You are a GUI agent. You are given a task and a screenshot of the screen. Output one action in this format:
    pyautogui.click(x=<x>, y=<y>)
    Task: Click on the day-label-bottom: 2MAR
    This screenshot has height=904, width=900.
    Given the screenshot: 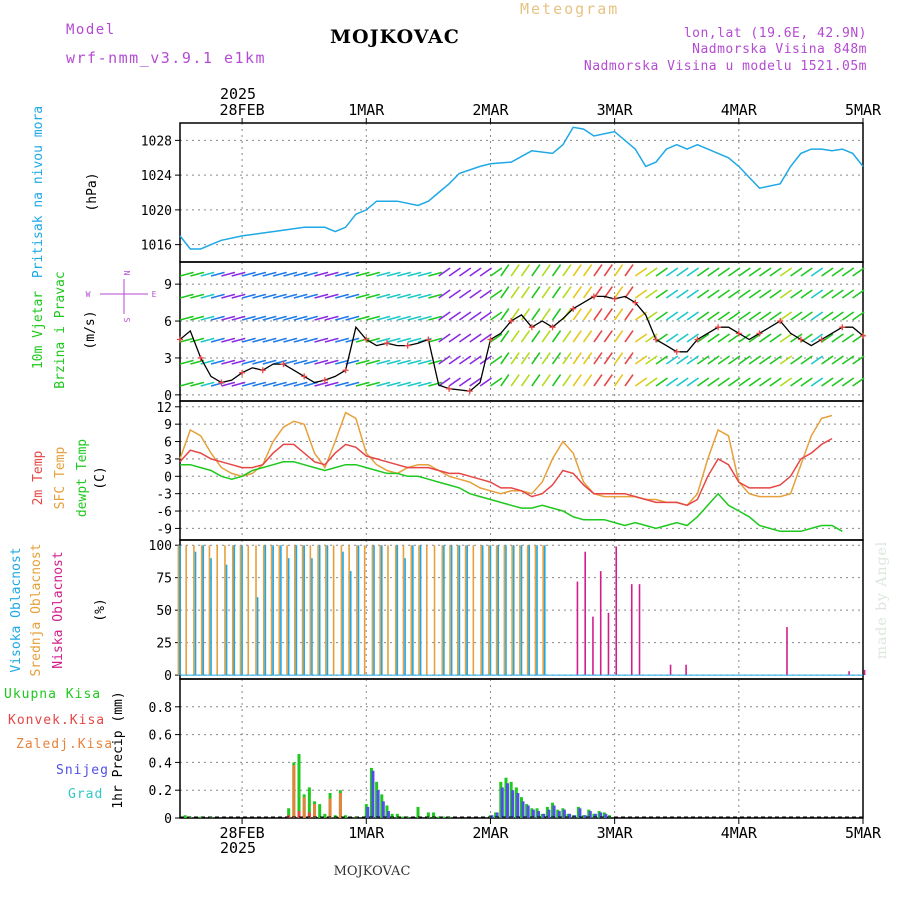 What is the action you would take?
    pyautogui.click(x=490, y=833)
    